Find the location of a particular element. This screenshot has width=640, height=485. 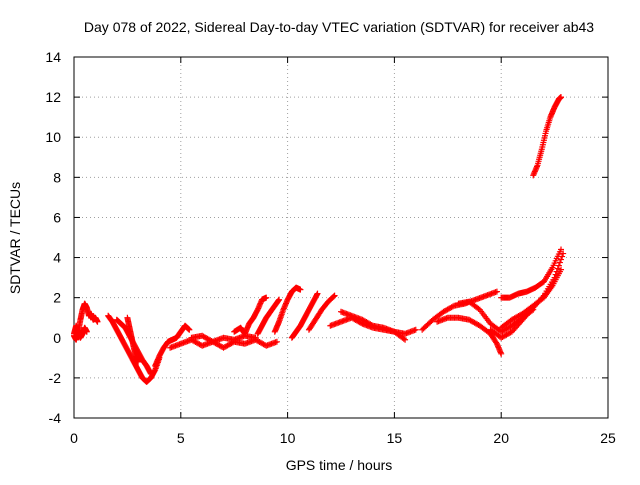

y-tick-label: 4 is located at coordinates (57, 258).